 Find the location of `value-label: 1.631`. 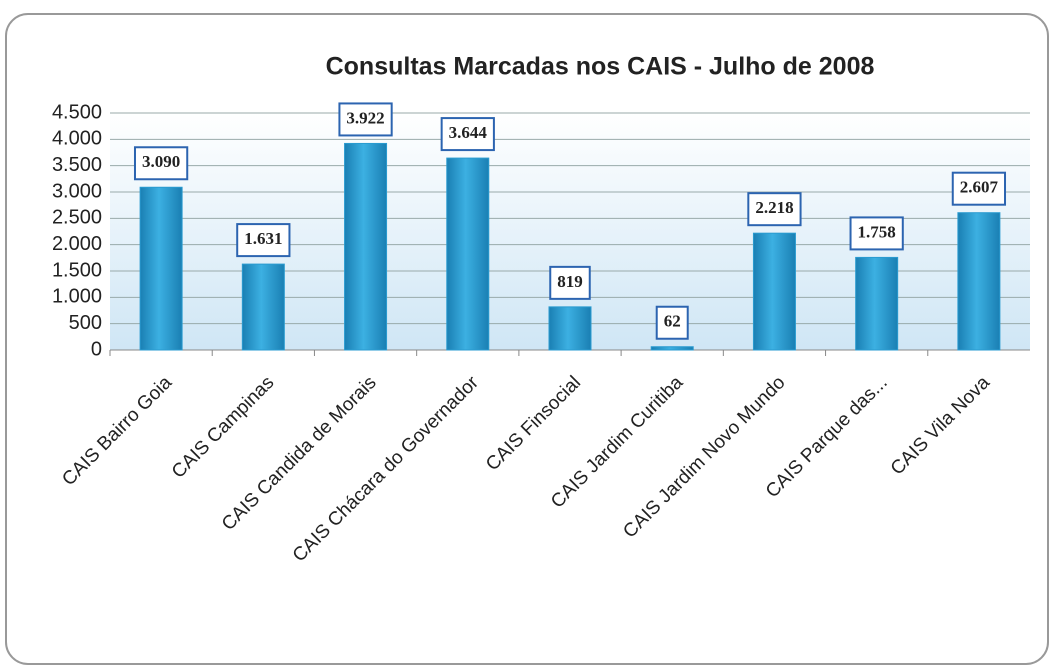

value-label: 1.631 is located at coordinates (263, 238).